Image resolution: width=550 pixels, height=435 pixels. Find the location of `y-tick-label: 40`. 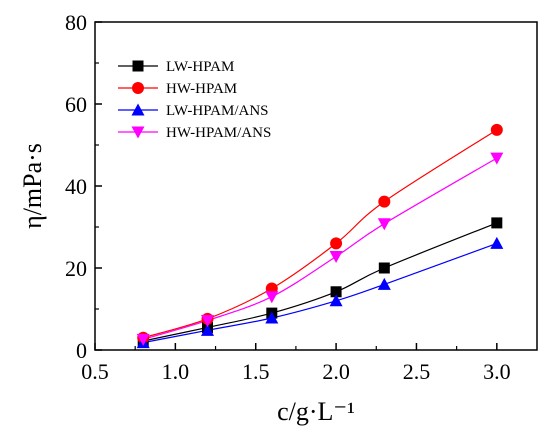

y-tick-label: 40 is located at coordinates (76, 186).